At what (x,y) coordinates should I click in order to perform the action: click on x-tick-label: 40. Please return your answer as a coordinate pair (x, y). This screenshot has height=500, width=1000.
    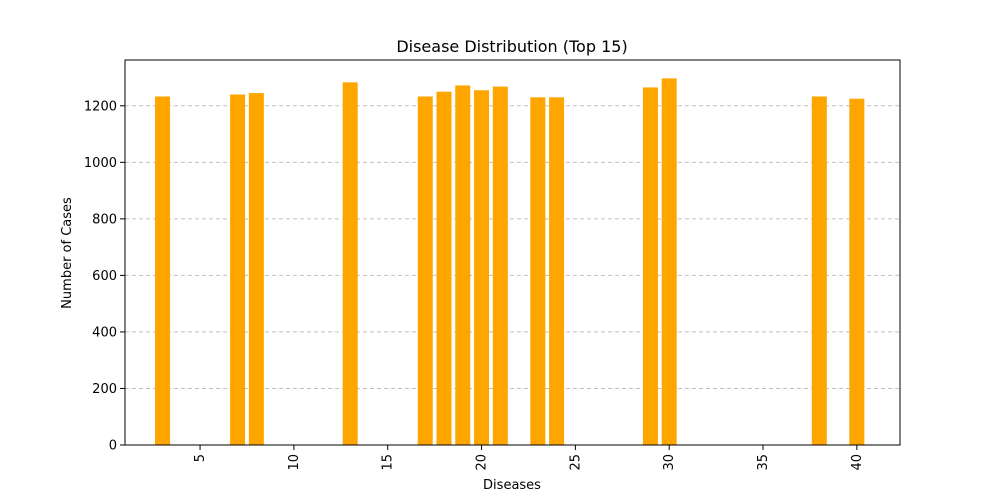
    Looking at the image, I should click on (857, 462).